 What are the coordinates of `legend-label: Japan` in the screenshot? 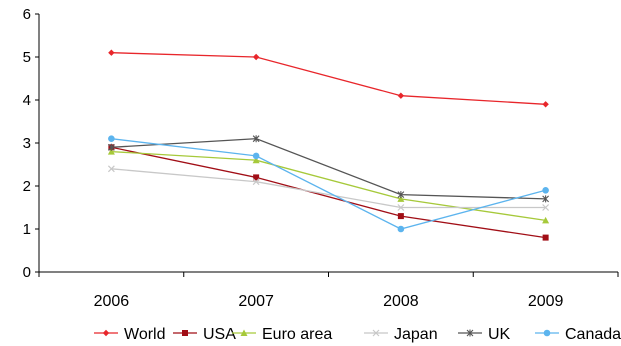 It's located at (416, 334).